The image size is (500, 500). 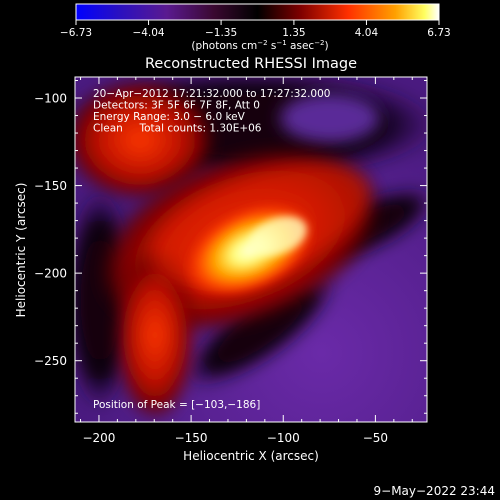 I want to click on x-tick-label: −200, so click(x=98, y=438).